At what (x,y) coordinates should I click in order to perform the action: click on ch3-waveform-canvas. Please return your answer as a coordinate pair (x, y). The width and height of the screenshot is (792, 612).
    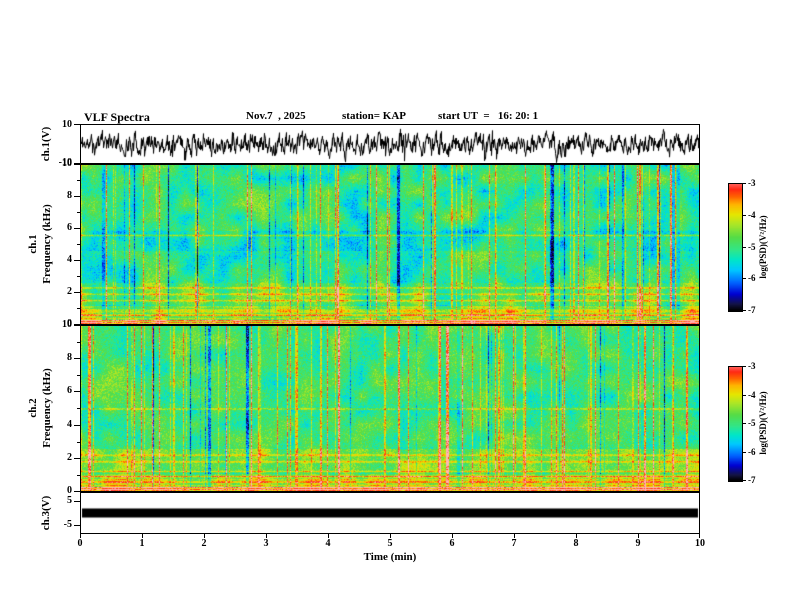
    Looking at the image, I should click on (390, 513).